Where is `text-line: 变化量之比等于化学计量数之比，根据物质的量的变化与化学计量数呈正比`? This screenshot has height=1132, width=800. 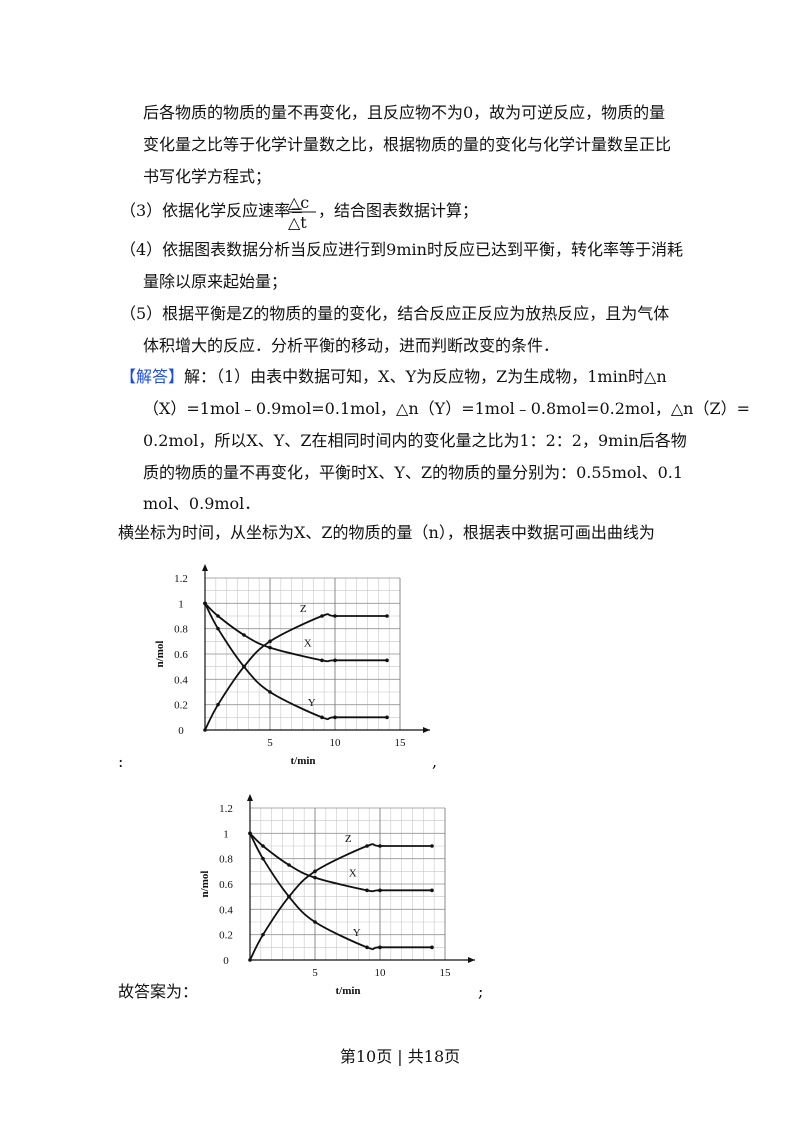 text-line: 变化量之比等于化学计量数之比，根据物质的量的变化与化学计量数呈正比 is located at coordinates (407, 144).